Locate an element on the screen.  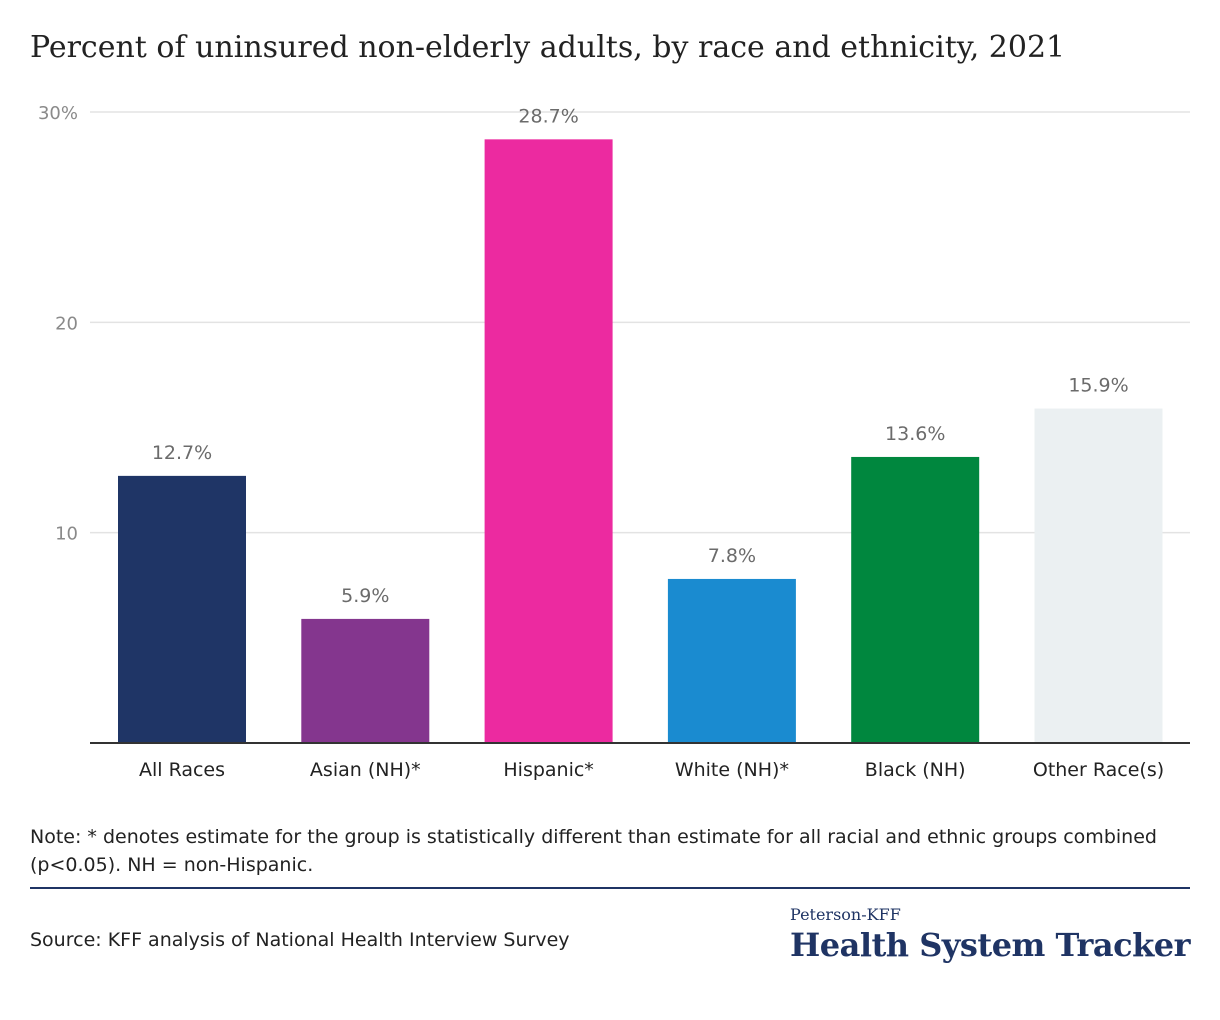
data-label: 12.7% is located at coordinates (182, 453).